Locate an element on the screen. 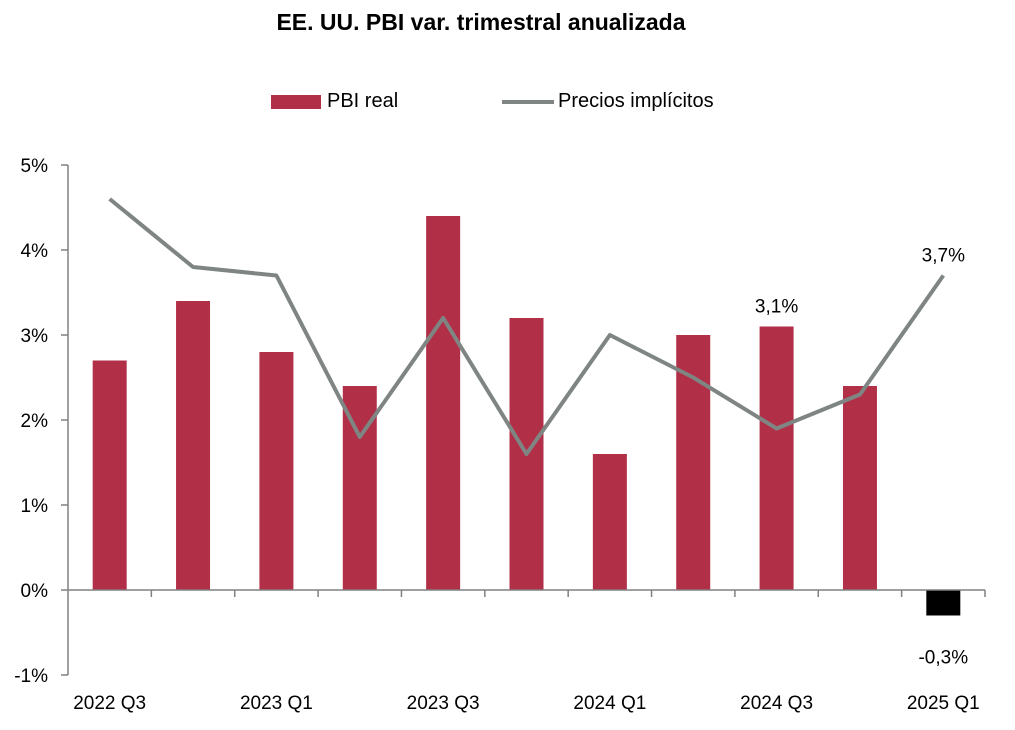 Image resolution: width=1015 pixels, height=730 pixels. legend-label-precios-implicitos: Precios implícitos is located at coordinates (636, 101).